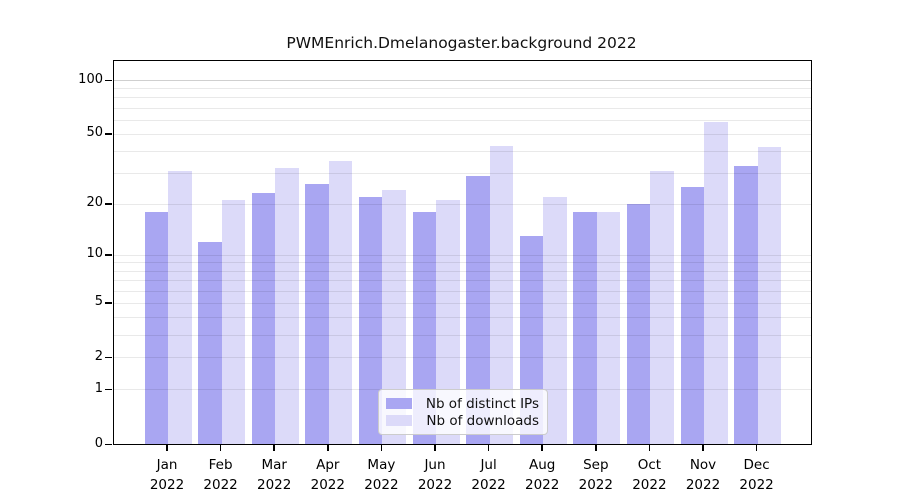 The width and height of the screenshot is (900, 500). Describe the element at coordinates (703, 475) in the screenshot. I see `x-tick-label-nov: Nov 2022` at that location.